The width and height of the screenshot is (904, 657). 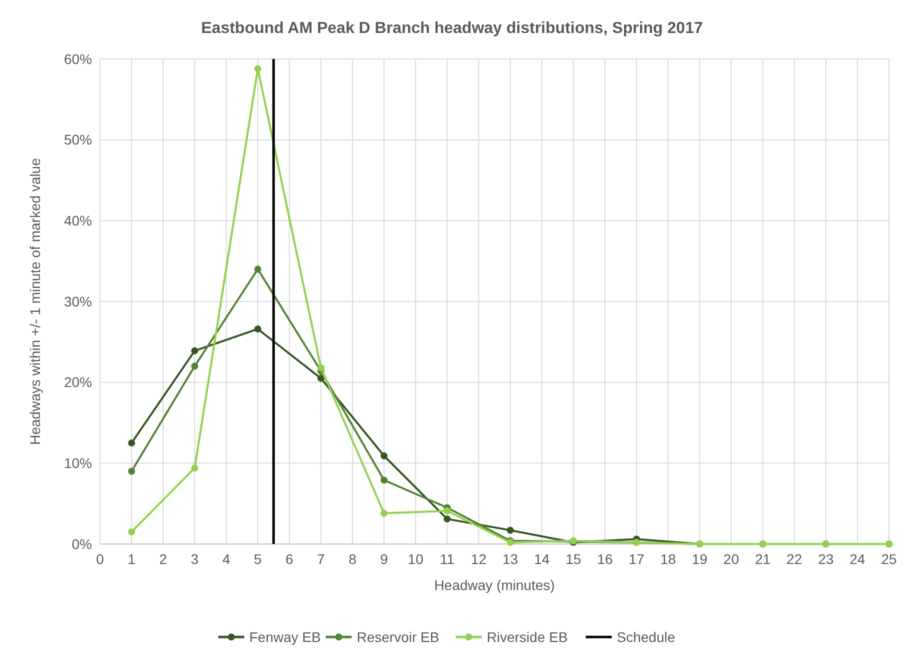 I want to click on x-tick-label: 4, so click(x=226, y=559).